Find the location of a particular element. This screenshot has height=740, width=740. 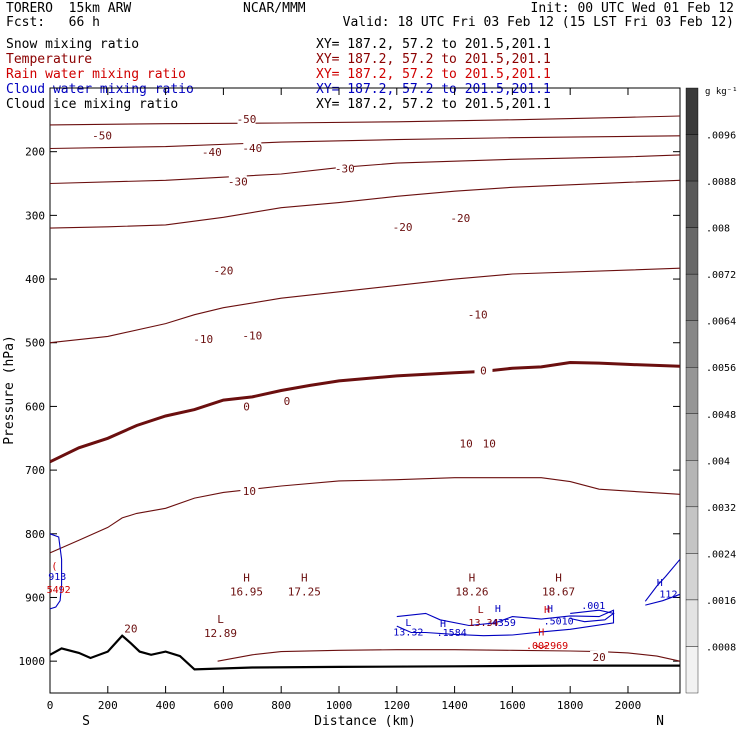

extremum-value: 16.95 is located at coordinates (246, 592).